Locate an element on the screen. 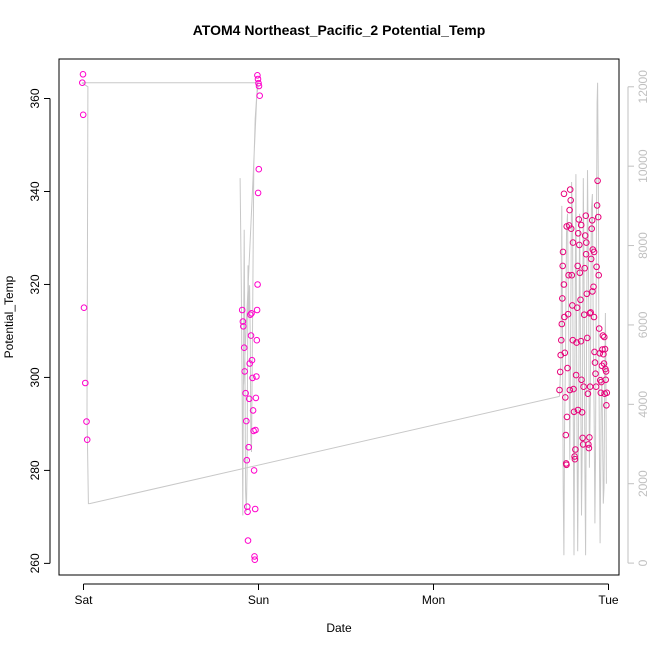 This screenshot has width=650, height=655. y-axis: 260 280 300 320 340 360 is located at coordinates (39, 330).